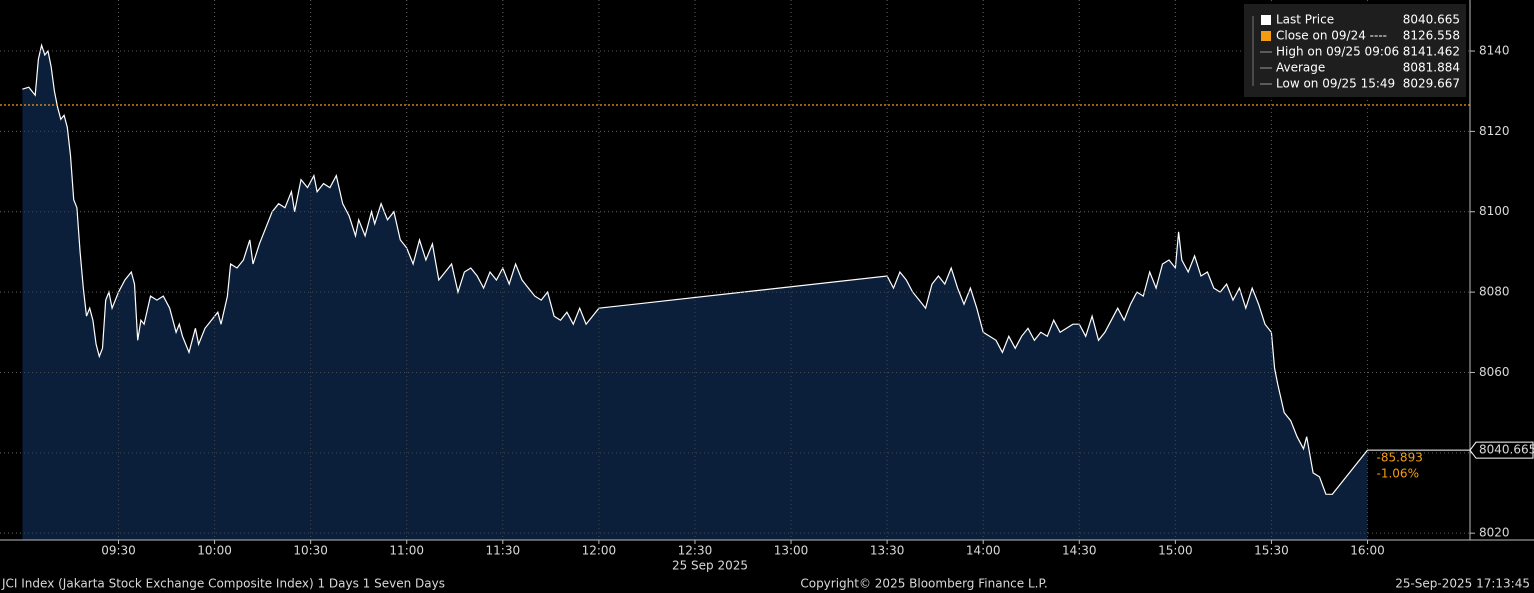 The height and width of the screenshot is (593, 1534). Describe the element at coordinates (1271, 551) in the screenshot. I see `x-tick-label: 15:30` at that location.